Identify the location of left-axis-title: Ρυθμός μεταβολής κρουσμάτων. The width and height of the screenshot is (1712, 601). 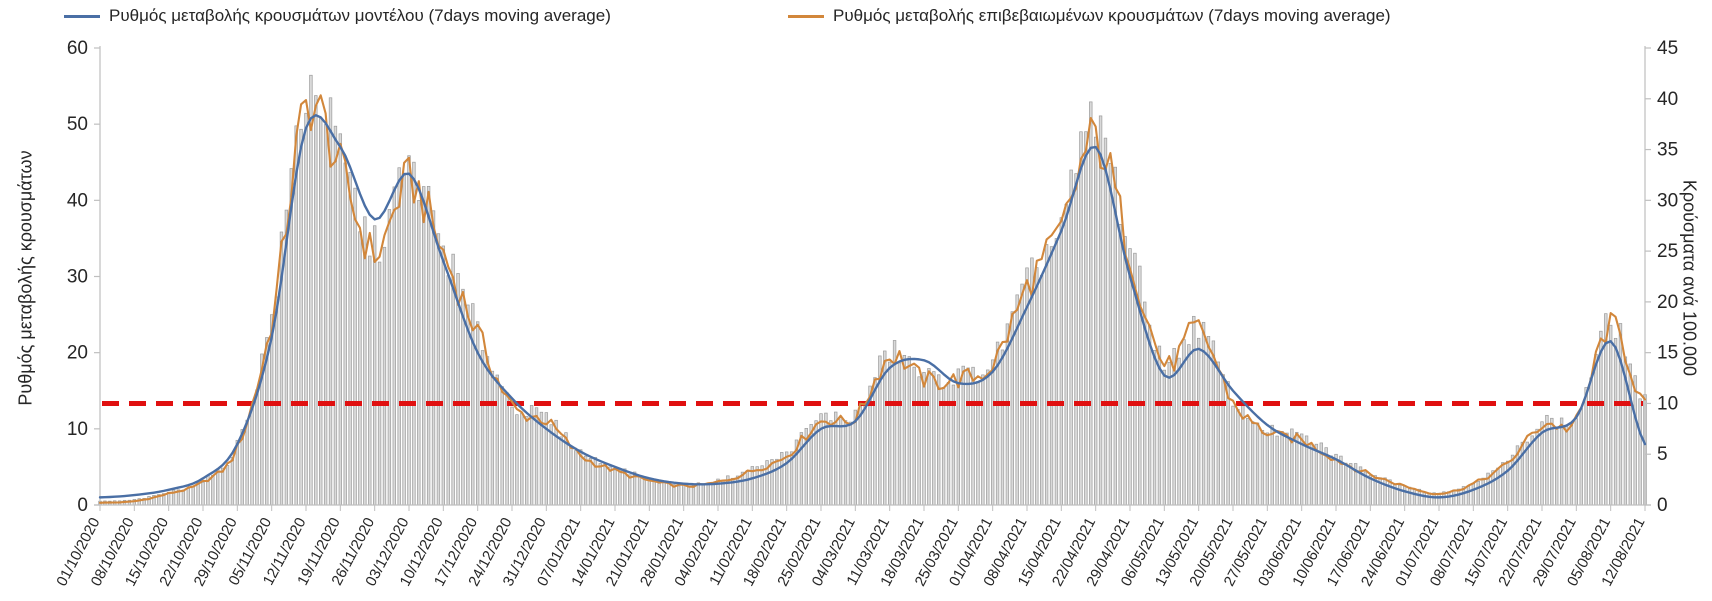
(25, 278).